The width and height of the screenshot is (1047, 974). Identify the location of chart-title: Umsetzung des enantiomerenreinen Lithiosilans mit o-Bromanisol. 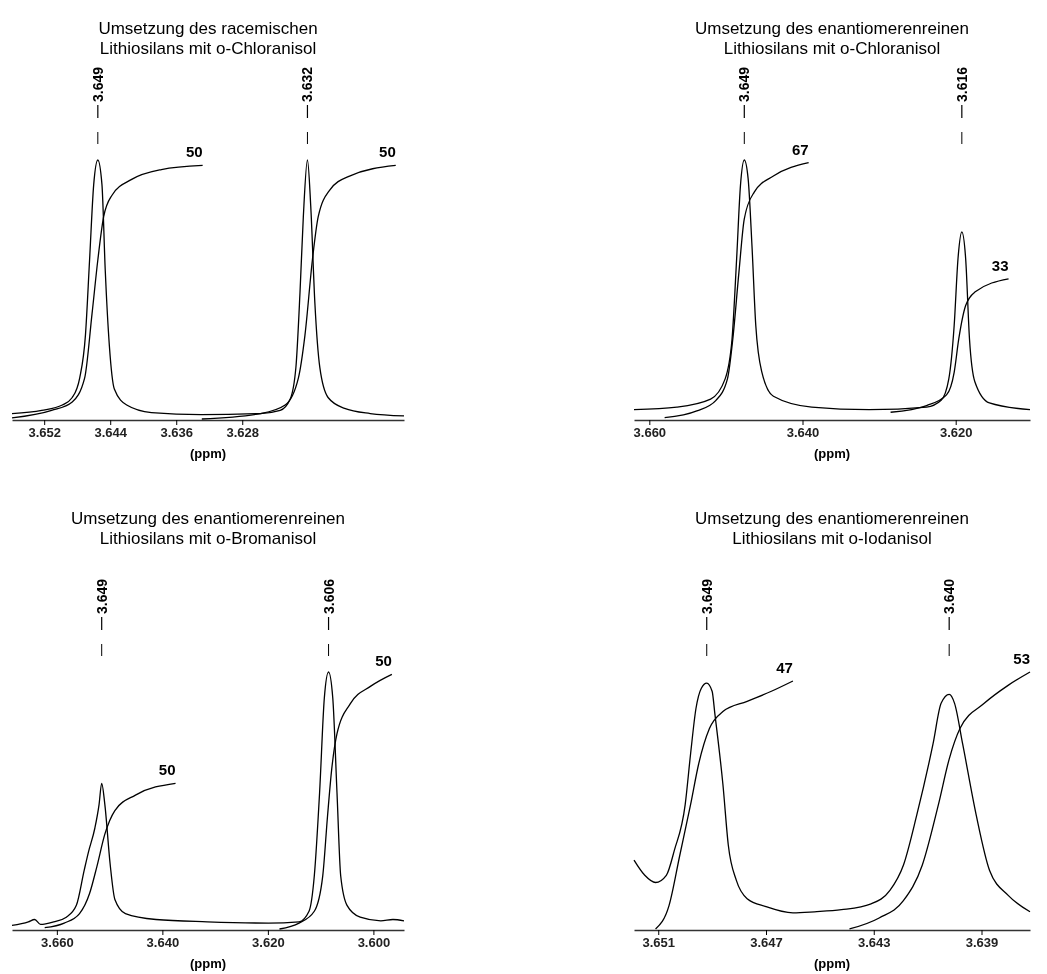
(208, 528).